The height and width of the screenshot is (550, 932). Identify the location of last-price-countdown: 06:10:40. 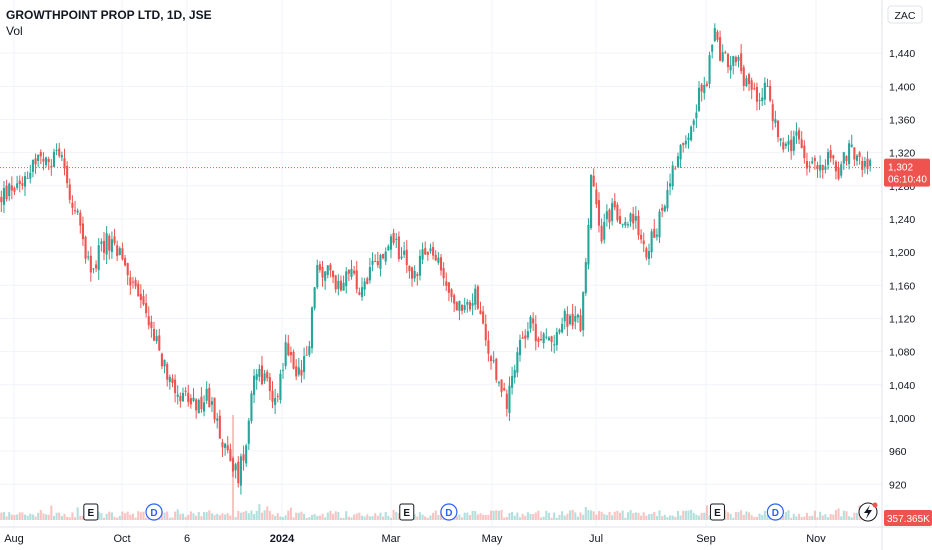
(907, 180).